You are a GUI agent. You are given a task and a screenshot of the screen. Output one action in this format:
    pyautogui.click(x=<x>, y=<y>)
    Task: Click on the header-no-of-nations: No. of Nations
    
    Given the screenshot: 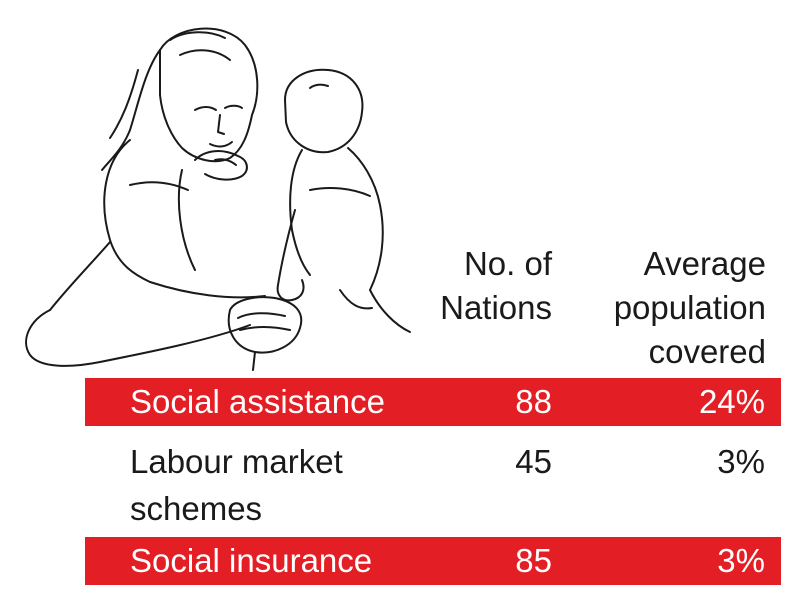 What is the action you would take?
    pyautogui.click(x=481, y=286)
    